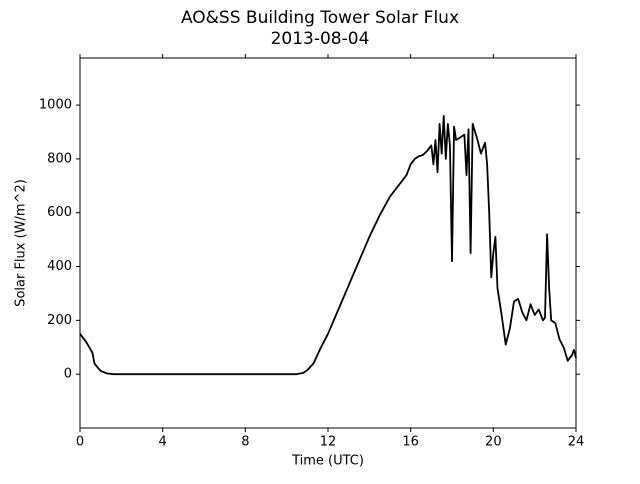  I want to click on y-tick-label: 0, so click(68, 374).